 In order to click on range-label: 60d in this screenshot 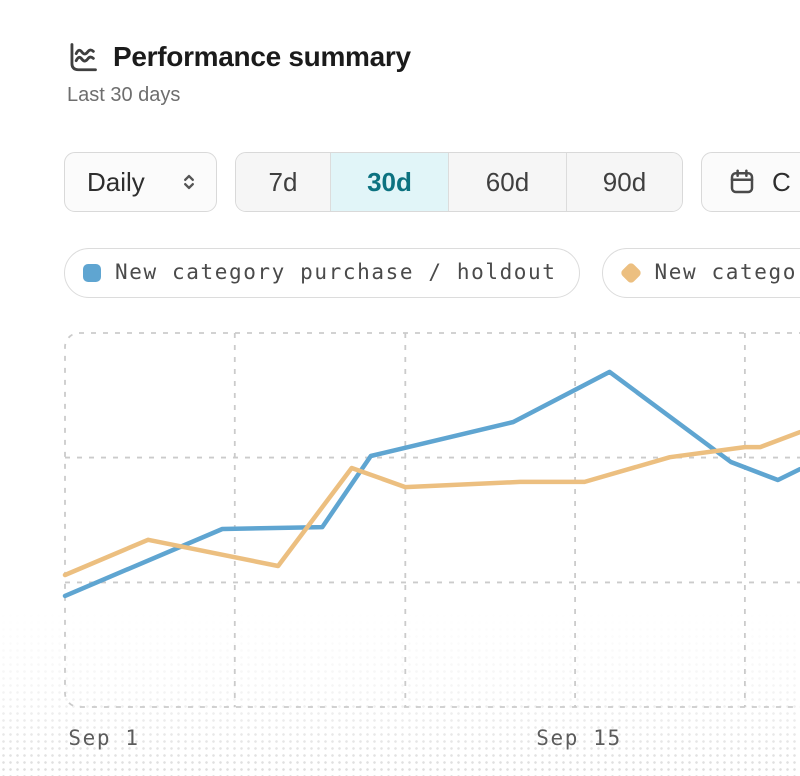, I will do `click(507, 181)`.